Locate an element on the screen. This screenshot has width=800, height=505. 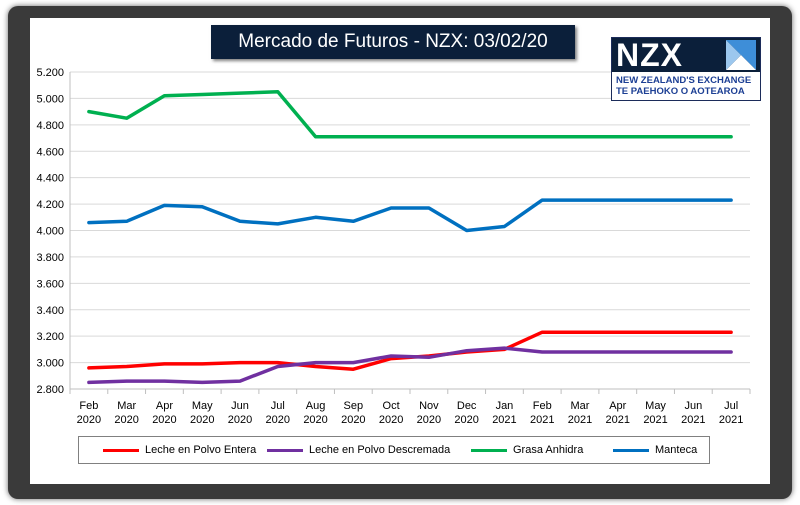
x-tick-label-month: Nov is located at coordinates (429, 406).